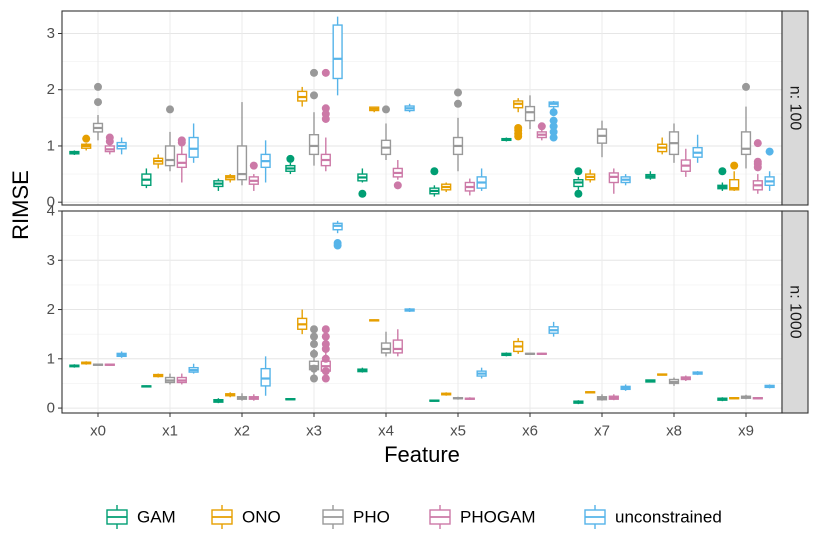 The width and height of the screenshot is (830, 554). I want to click on y-tick-label: 1, so click(51, 358).